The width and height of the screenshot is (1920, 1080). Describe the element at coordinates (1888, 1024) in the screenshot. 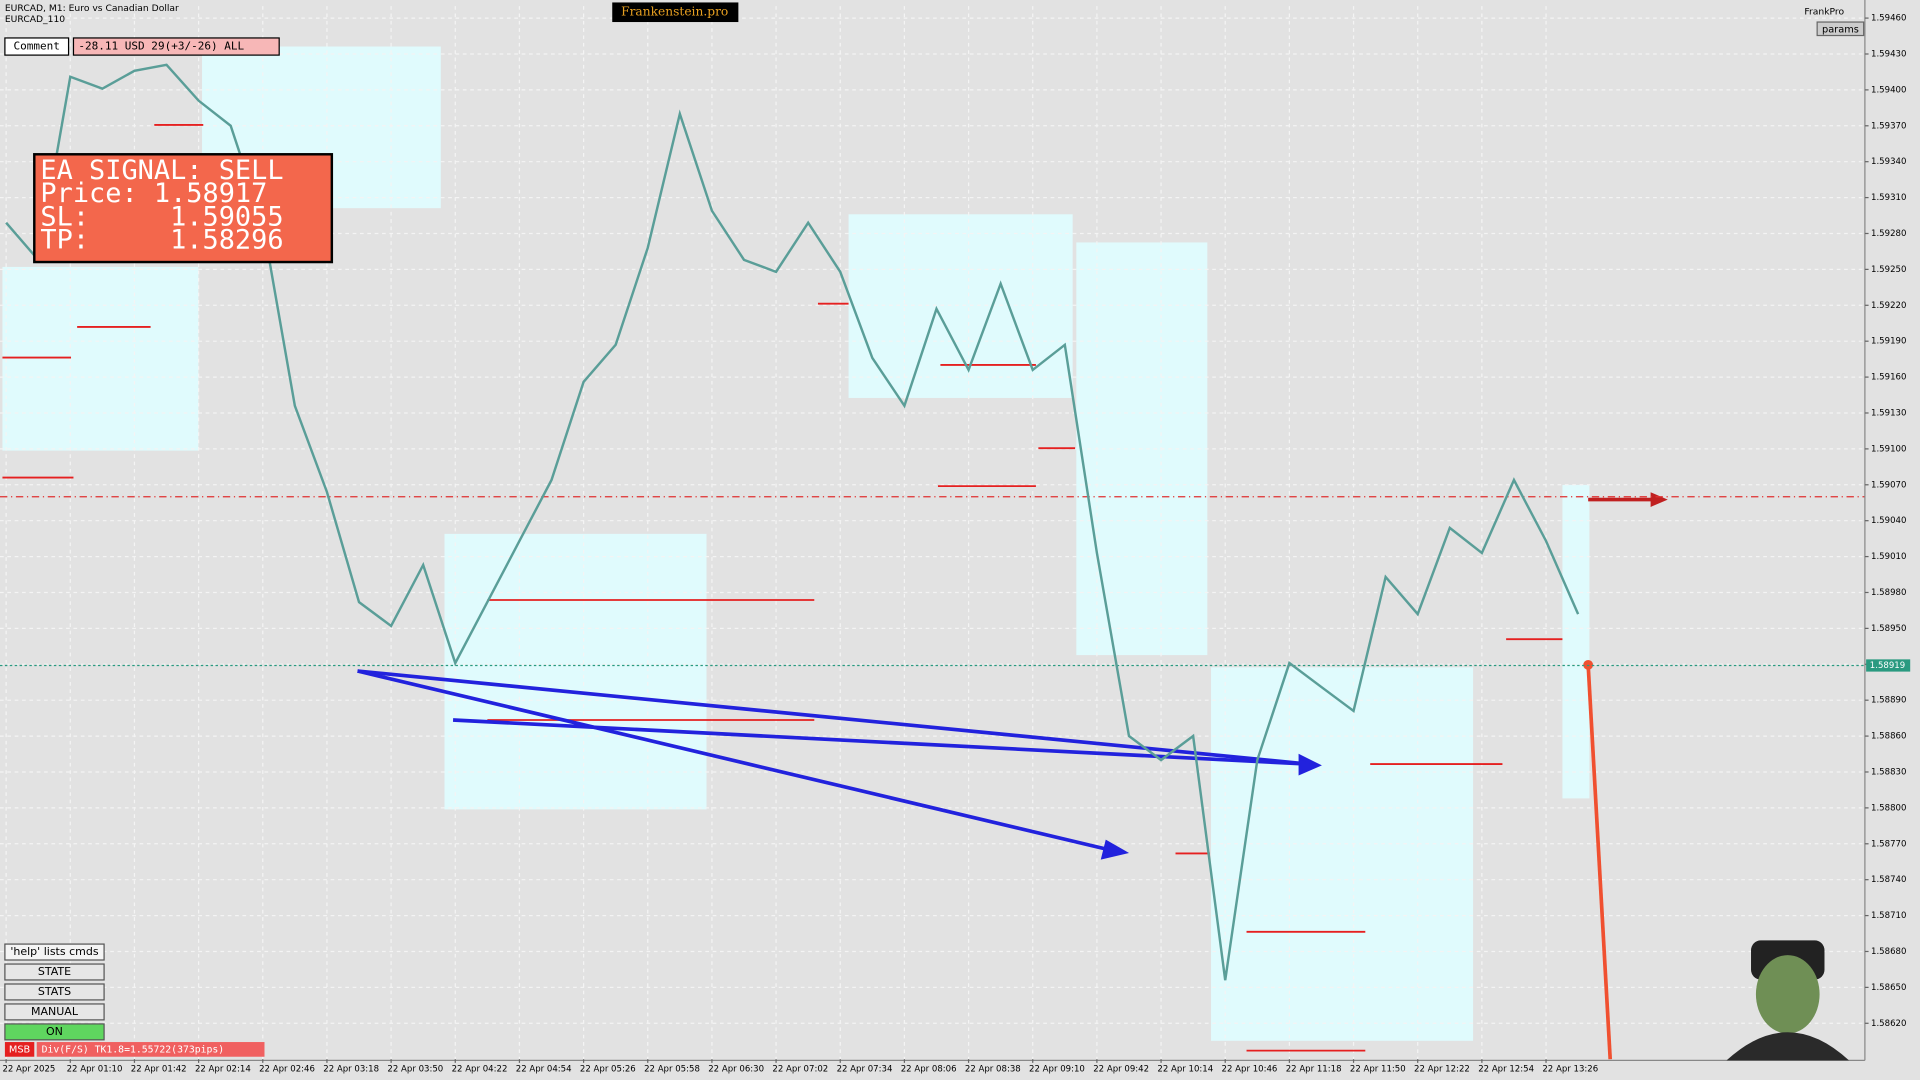

I see `y-tick-label: 1.58620` at that location.